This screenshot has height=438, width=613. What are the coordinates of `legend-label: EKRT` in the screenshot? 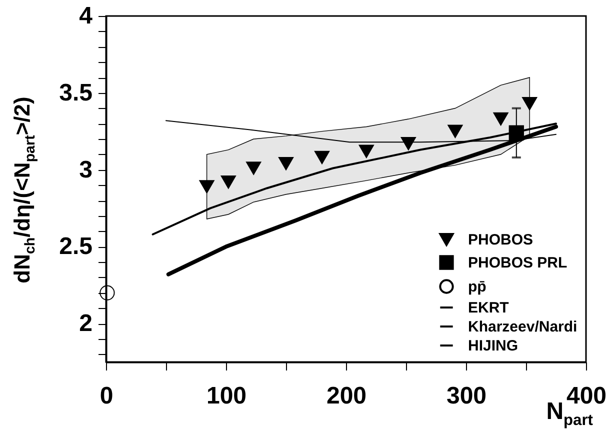 It's located at (488, 308).